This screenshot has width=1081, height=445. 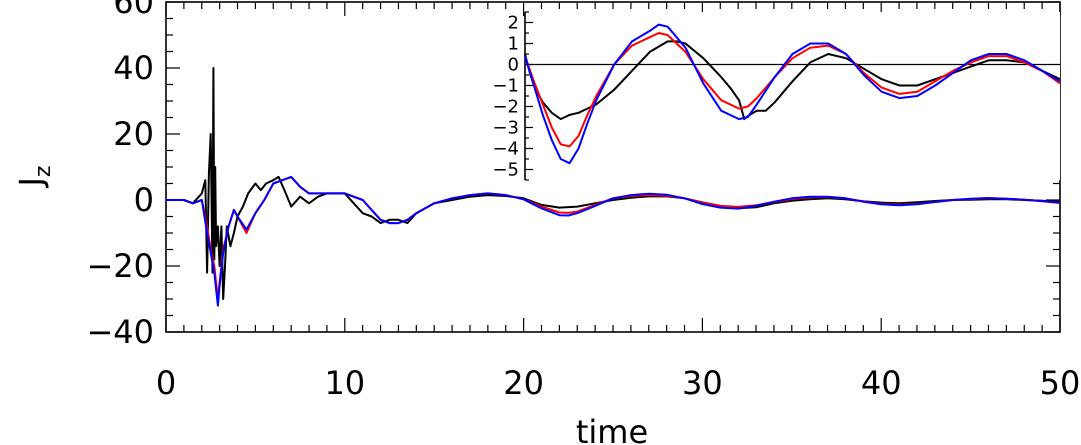 I want to click on inset-y-tick-label: −5, so click(x=505, y=170).